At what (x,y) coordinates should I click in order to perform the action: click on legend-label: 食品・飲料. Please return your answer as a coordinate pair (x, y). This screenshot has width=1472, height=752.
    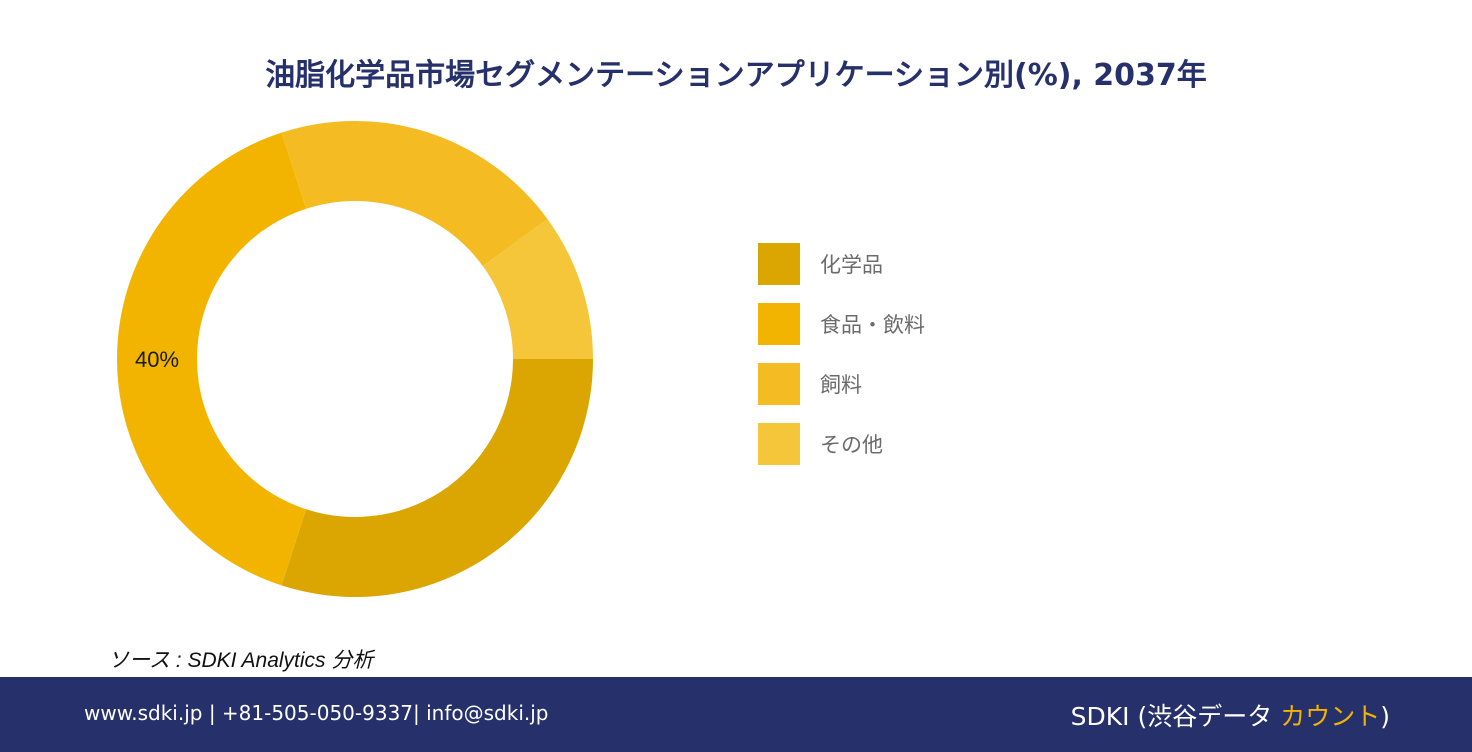
    Looking at the image, I should click on (872, 325).